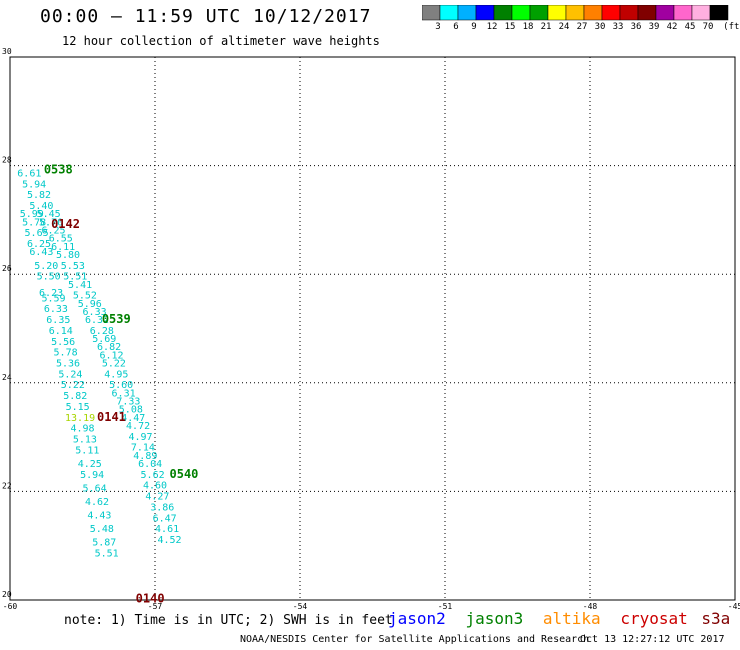 The image size is (740, 650). I want to click on lon-tick-label: -54, so click(300, 606).